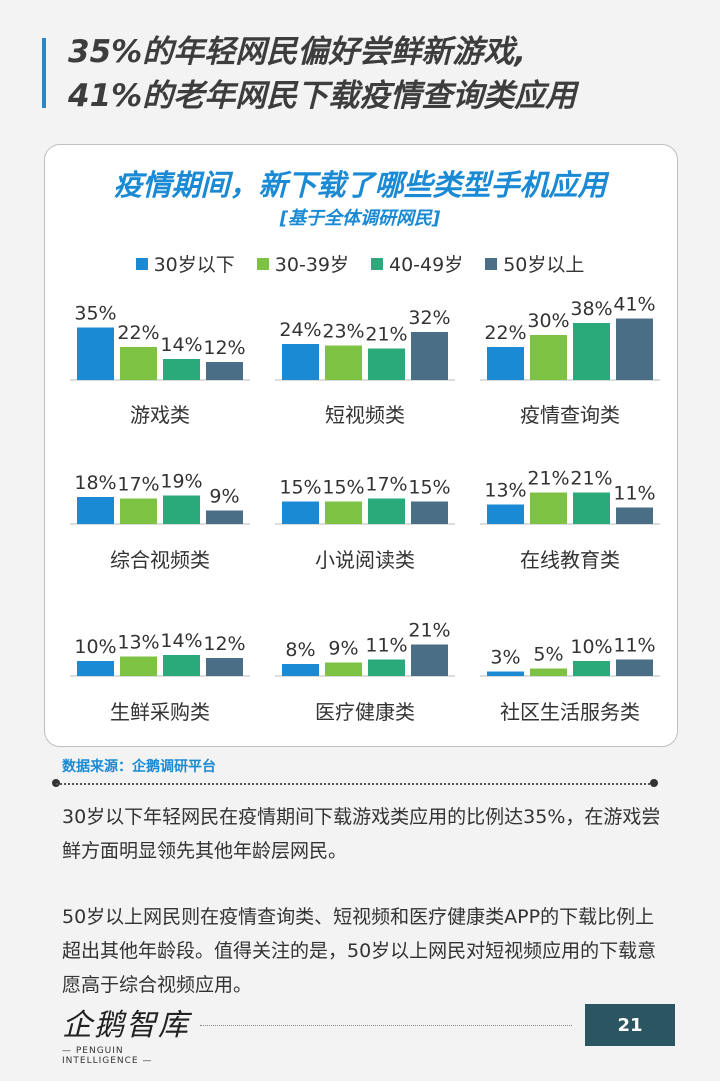 Image resolution: width=720 pixels, height=1081 pixels. I want to click on category-label: 社区生活服务类, so click(570, 712).